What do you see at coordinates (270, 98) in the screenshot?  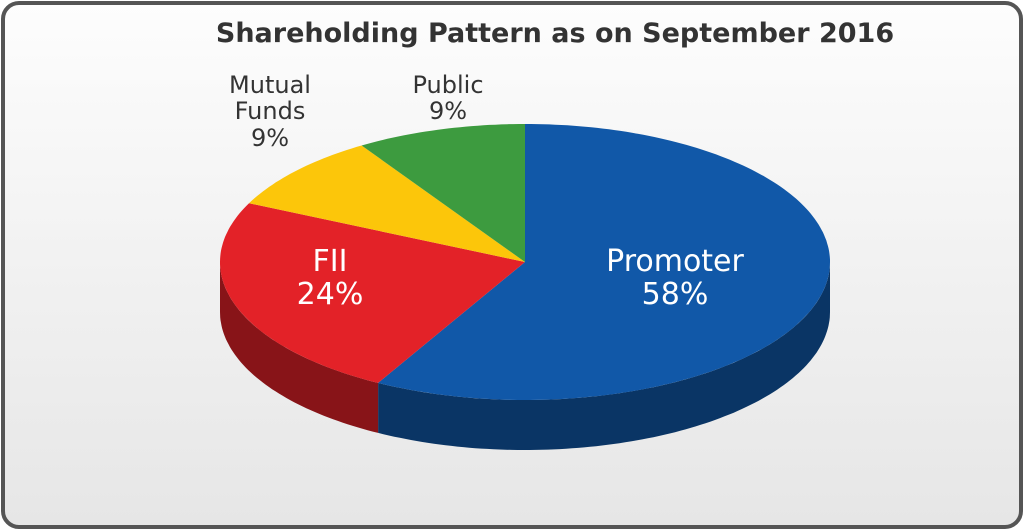 I see `slice-label: Mutual Funds` at bounding box center [270, 98].